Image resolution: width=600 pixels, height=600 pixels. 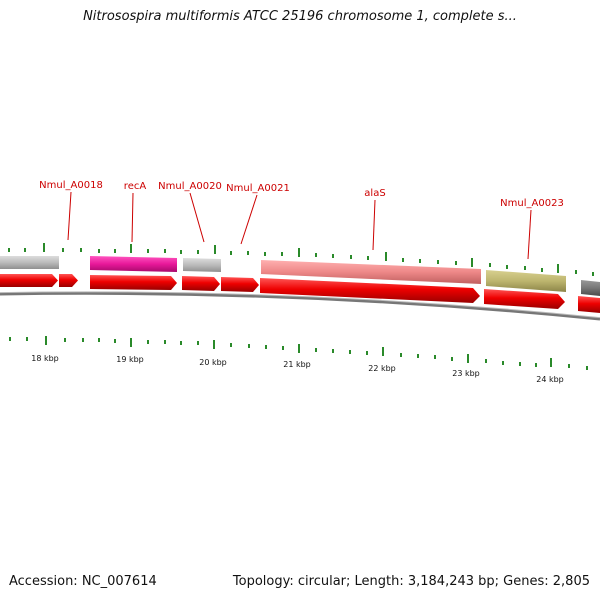 I want to click on cds-arrows, so click(x=300, y=293).